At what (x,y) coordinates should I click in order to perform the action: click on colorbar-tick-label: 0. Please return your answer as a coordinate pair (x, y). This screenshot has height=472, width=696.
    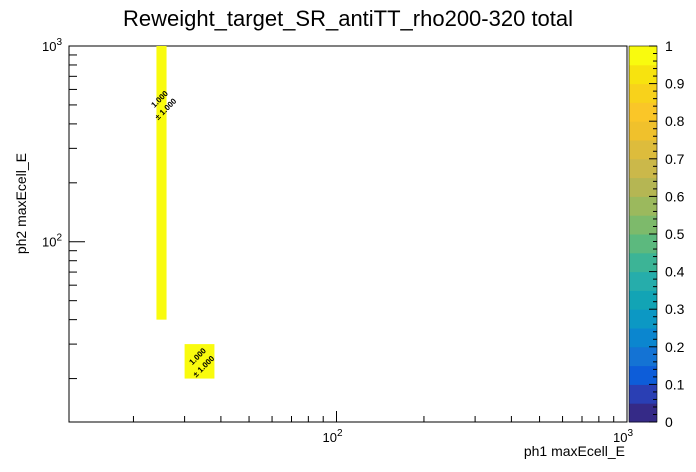
    Looking at the image, I should click on (669, 422).